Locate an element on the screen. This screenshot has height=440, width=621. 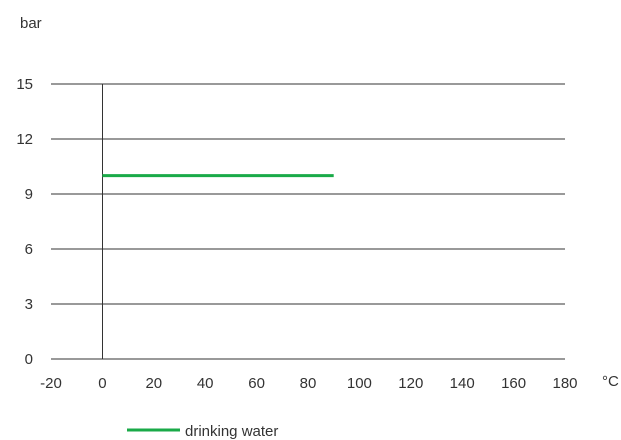
x-tick-label-100: 100 is located at coordinates (359, 383).